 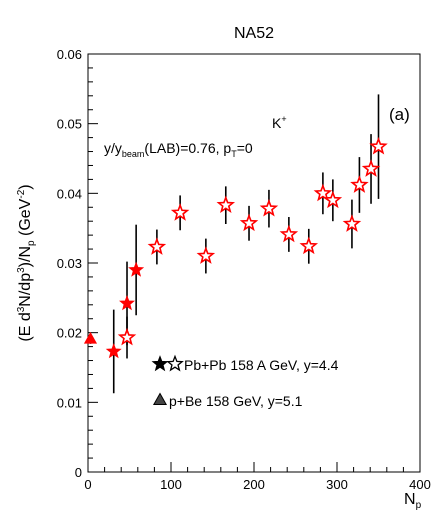 I want to click on triangle-point, so click(x=90, y=338).